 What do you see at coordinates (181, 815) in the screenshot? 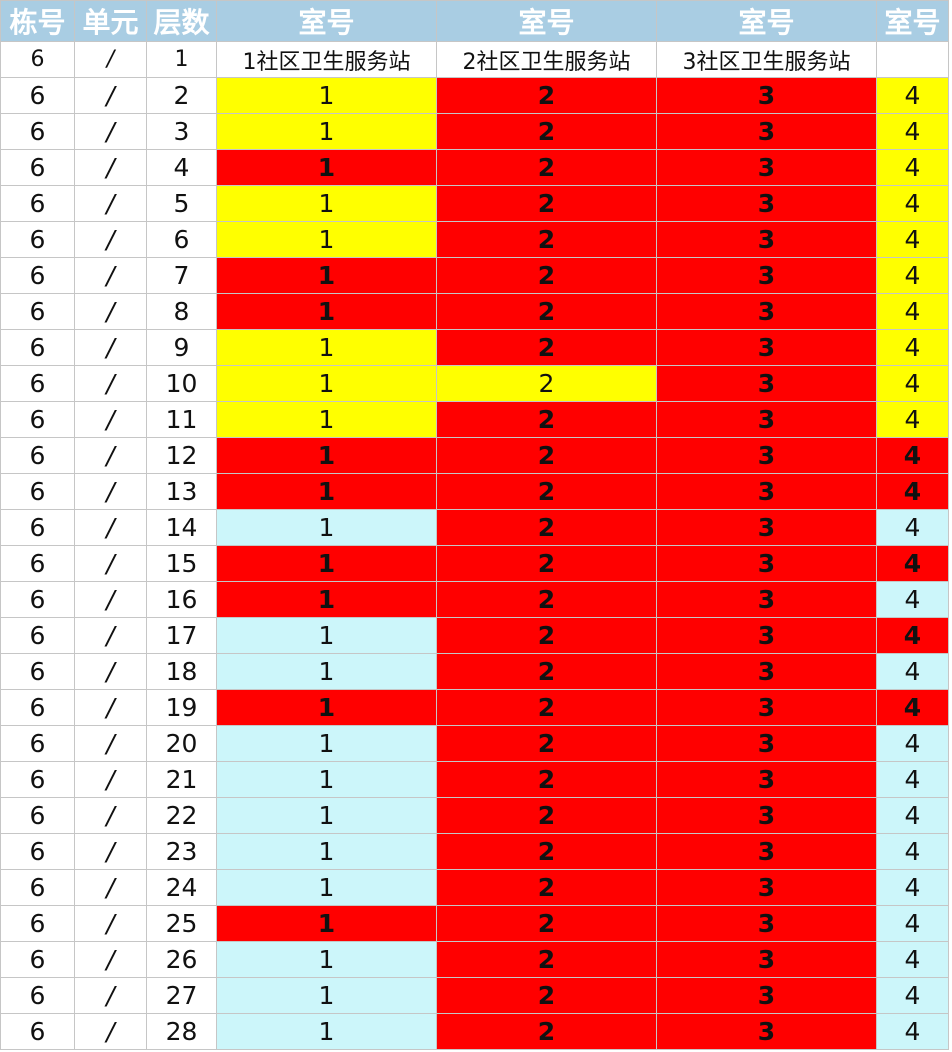
I see `cell-floor: 22` at bounding box center [181, 815].